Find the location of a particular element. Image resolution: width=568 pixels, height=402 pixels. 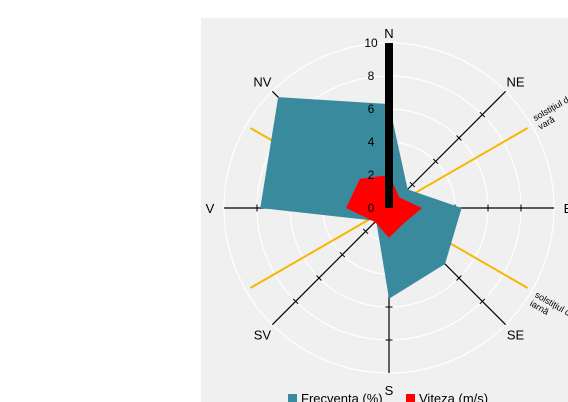

legend: Frecvența (%) Viteza (m/s) is located at coordinates (388, 396).